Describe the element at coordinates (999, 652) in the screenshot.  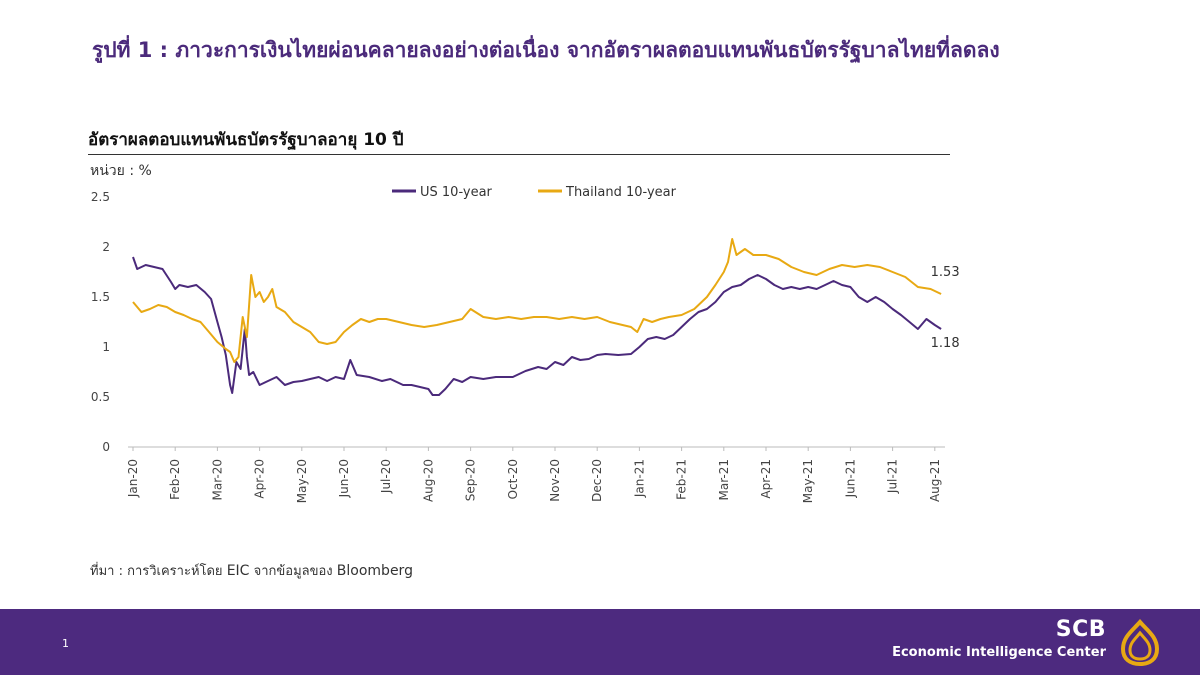
I see `brand-subtitle: Economic Intelligence Center` at that location.